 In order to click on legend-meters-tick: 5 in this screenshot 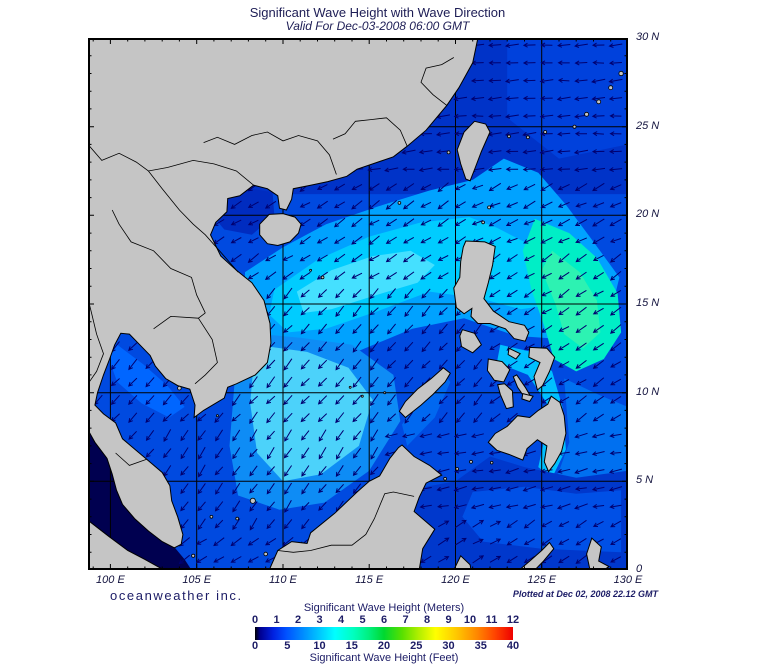, I will do `click(362, 620)`.